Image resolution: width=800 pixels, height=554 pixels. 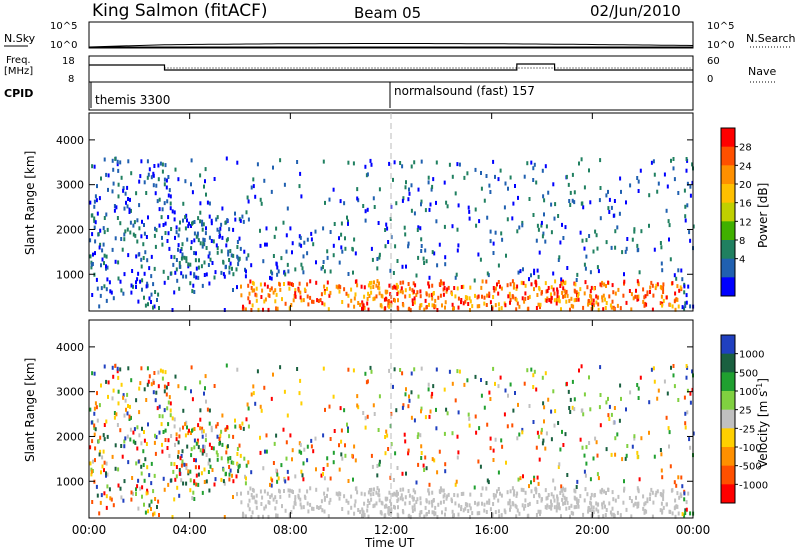 I want to click on velocity-ytick-label: 3000, so click(x=70, y=392).